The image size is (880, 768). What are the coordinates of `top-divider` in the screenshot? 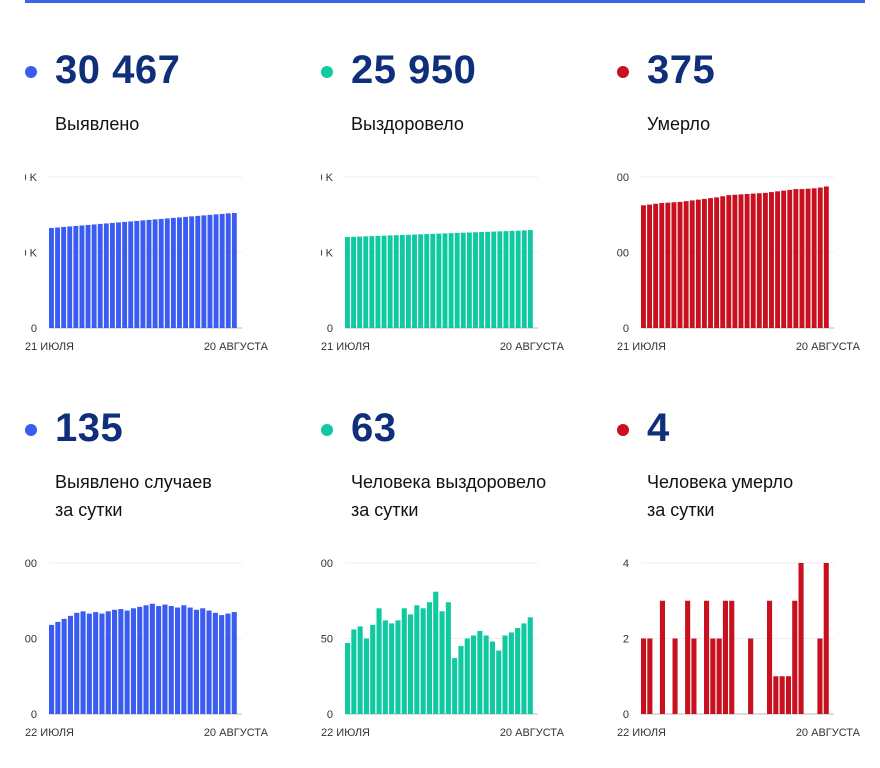 It's located at (445, 1).